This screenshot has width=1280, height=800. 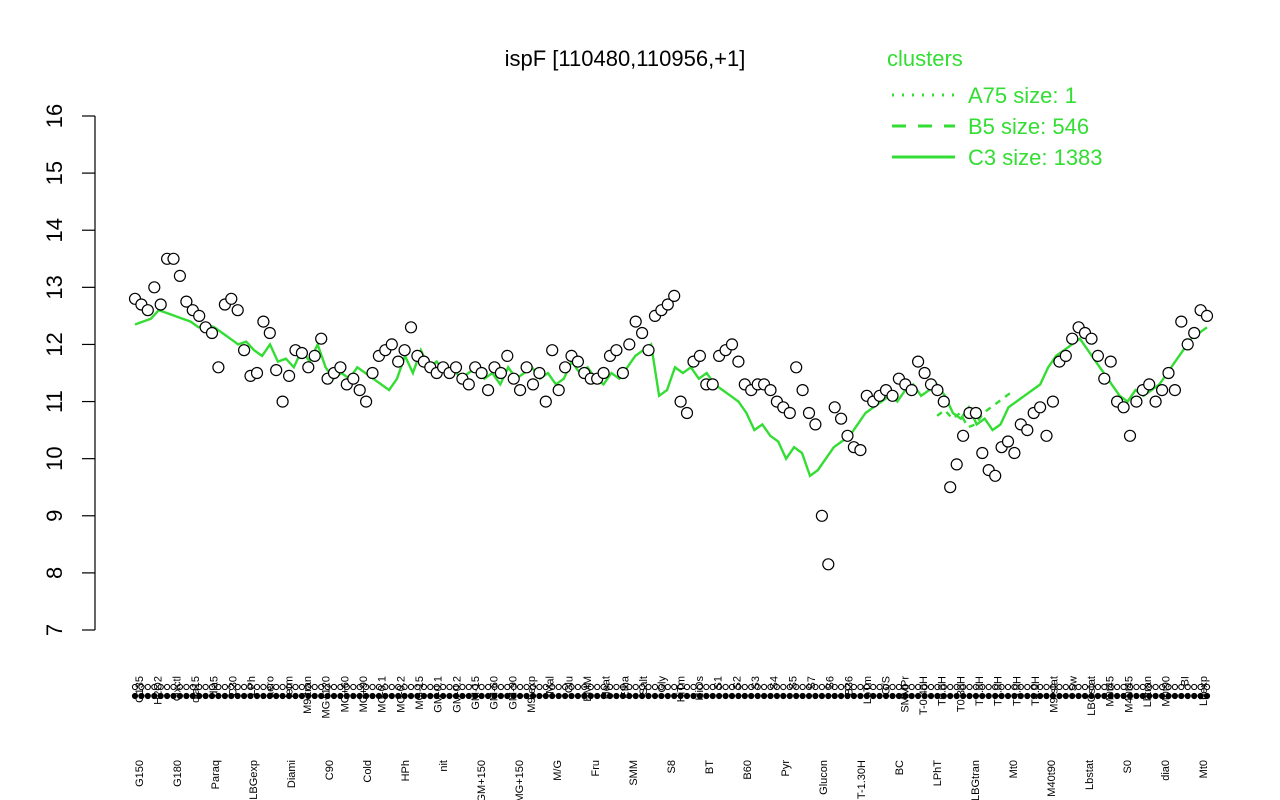 I want to click on x-tick-label: GM-15, so click(x=476, y=693).